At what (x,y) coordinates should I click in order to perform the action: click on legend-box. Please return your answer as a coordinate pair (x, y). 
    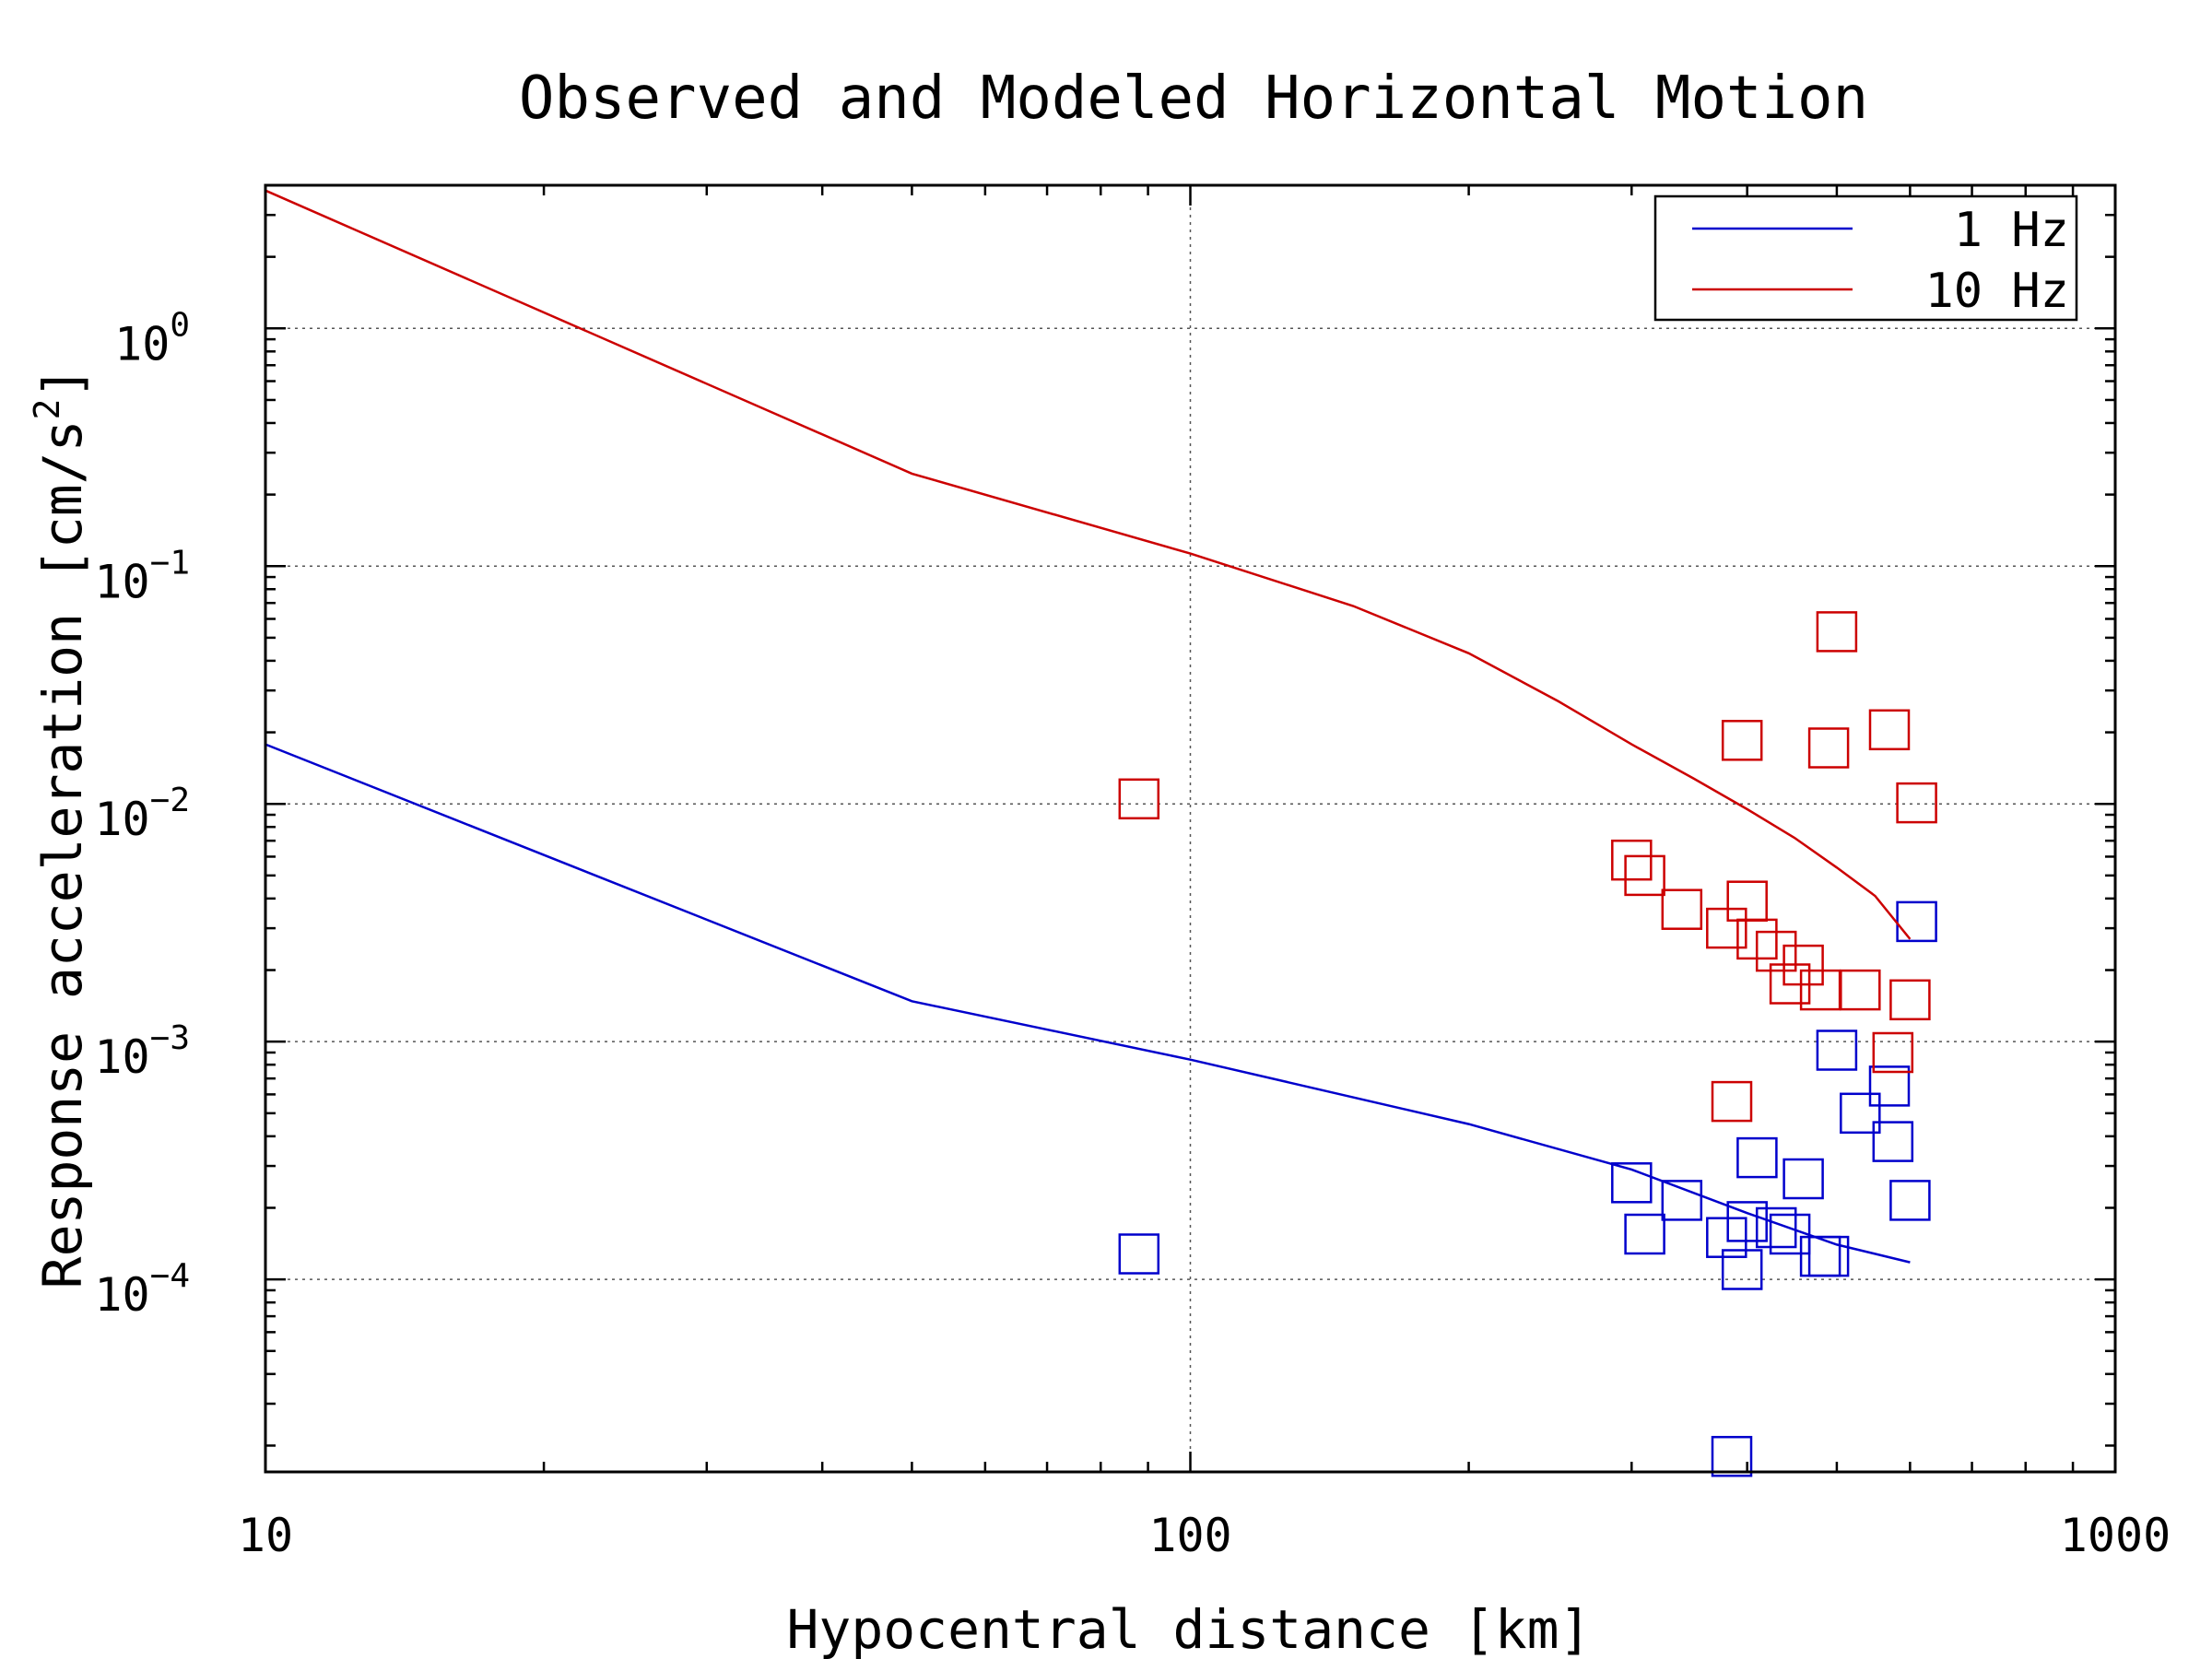
    Looking at the image, I should click on (1865, 258).